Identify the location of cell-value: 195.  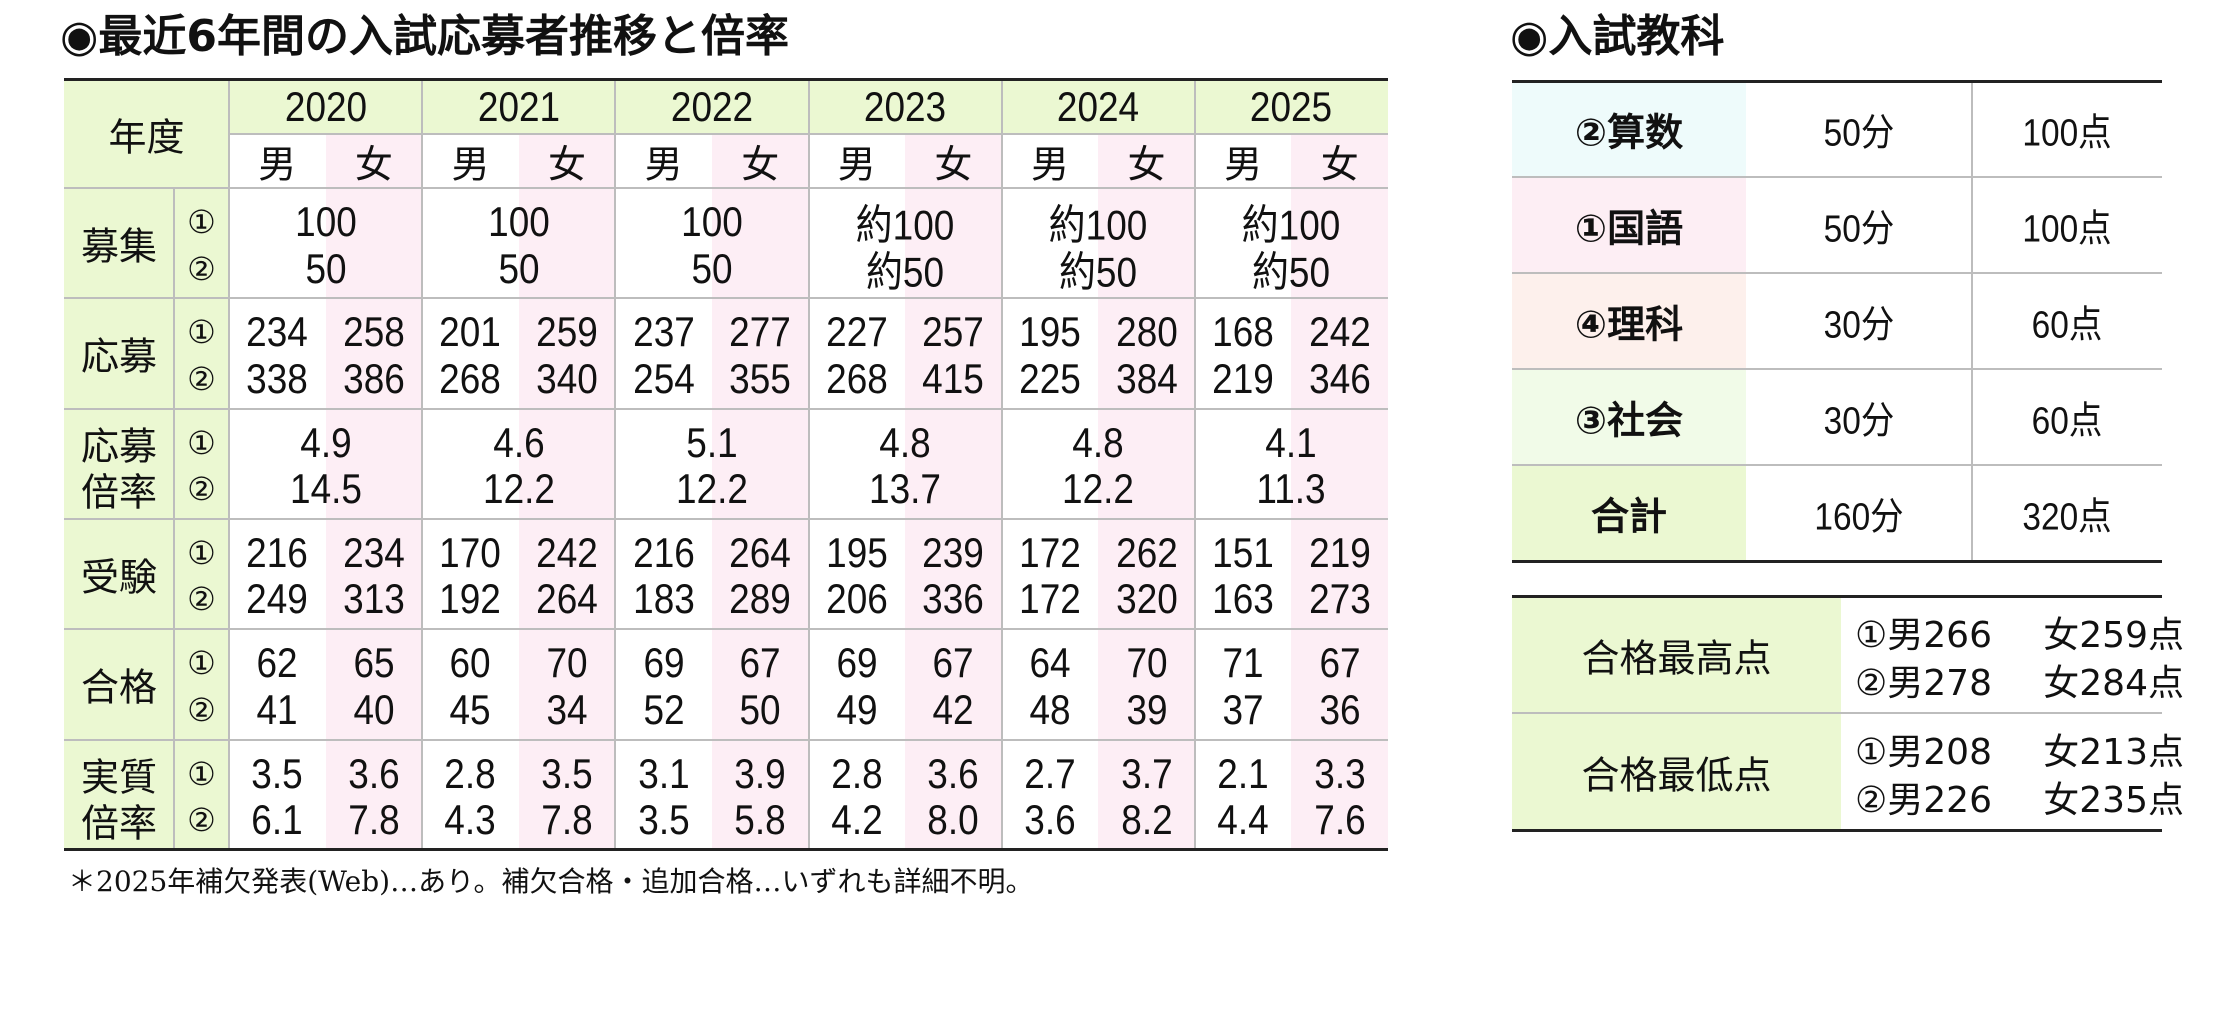
(1050, 332).